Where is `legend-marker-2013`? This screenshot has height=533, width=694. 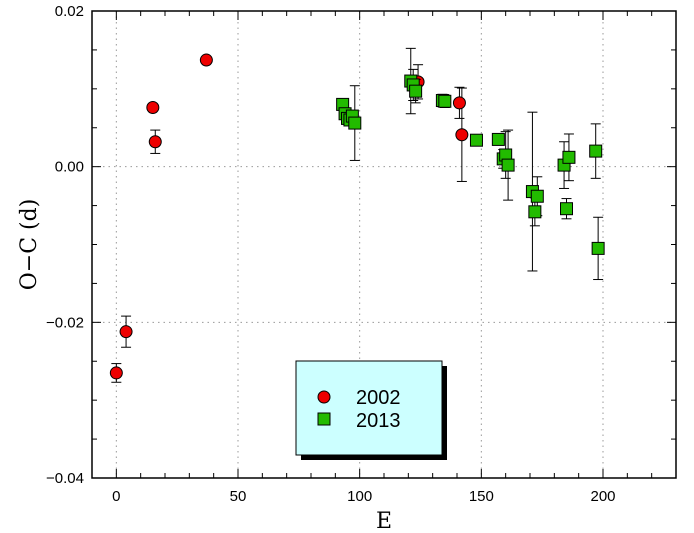
legend-marker-2013 is located at coordinates (324, 419).